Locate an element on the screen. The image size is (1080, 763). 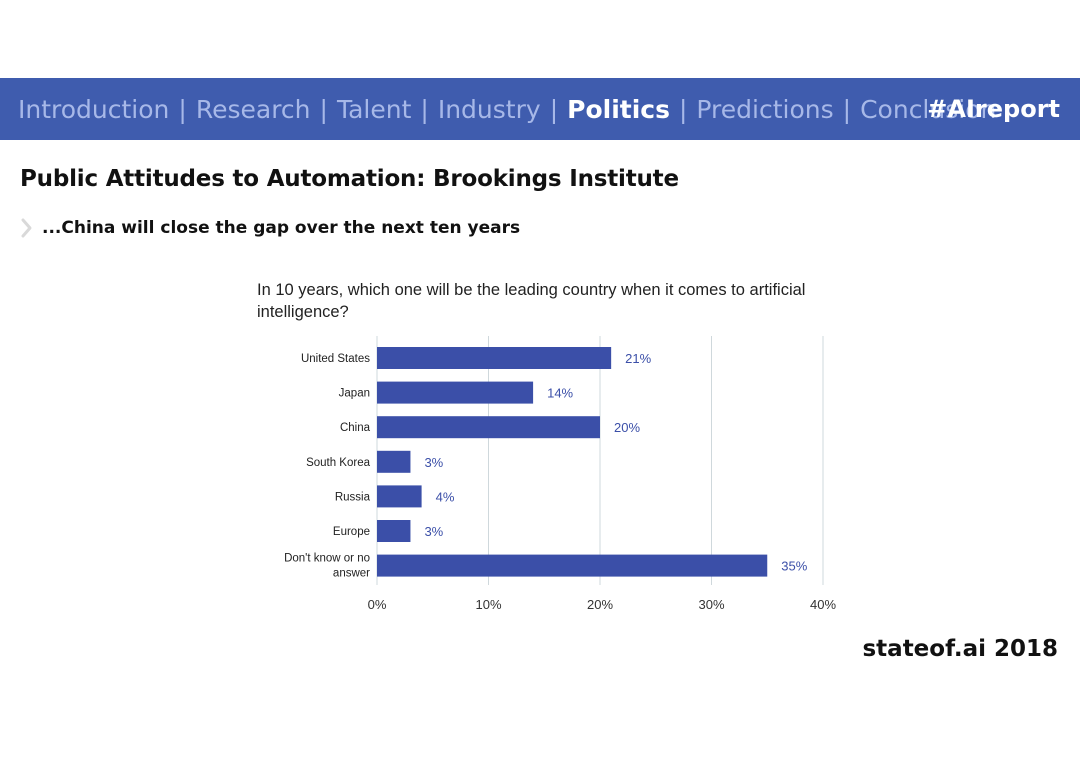
bar-don-t-know-or-no-answer is located at coordinates (572, 565).